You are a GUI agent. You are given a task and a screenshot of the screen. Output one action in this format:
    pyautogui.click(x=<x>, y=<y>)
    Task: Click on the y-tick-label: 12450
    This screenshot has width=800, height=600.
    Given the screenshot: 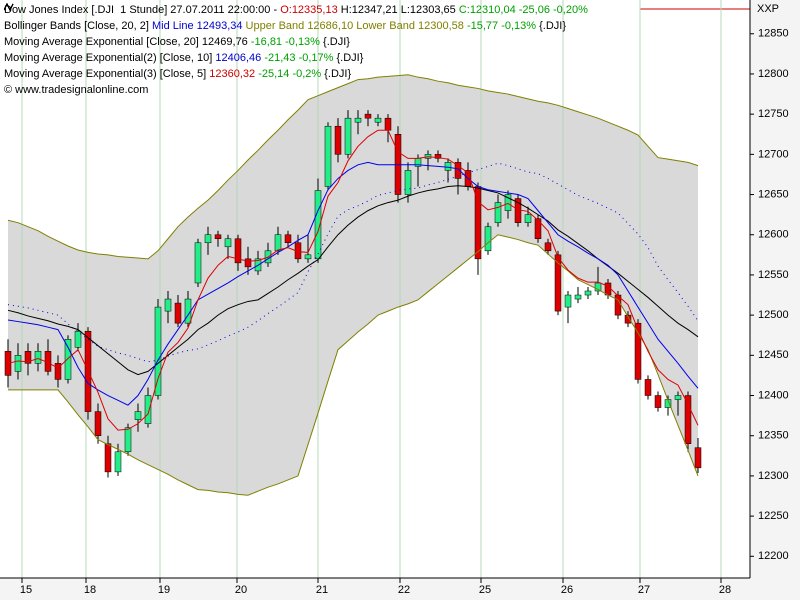 What is the action you would take?
    pyautogui.click(x=773, y=355)
    